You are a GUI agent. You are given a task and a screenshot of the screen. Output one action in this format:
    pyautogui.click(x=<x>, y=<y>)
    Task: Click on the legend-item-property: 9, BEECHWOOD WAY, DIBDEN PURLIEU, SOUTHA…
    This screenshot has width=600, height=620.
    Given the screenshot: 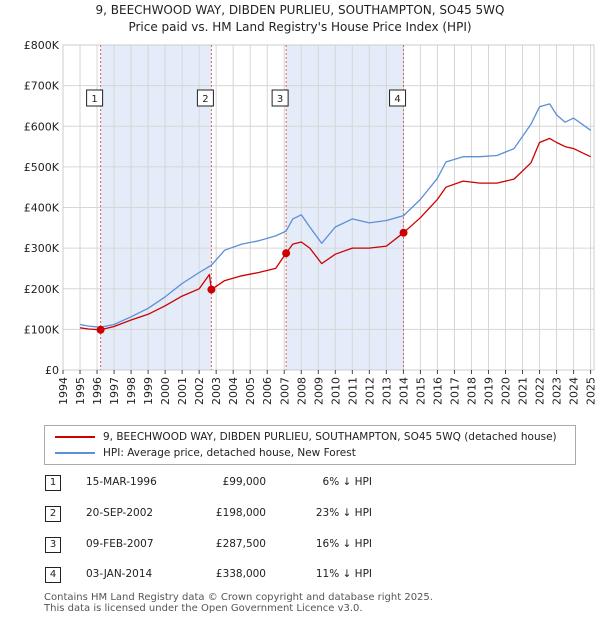 What is the action you would take?
    pyautogui.click(x=306, y=437)
    